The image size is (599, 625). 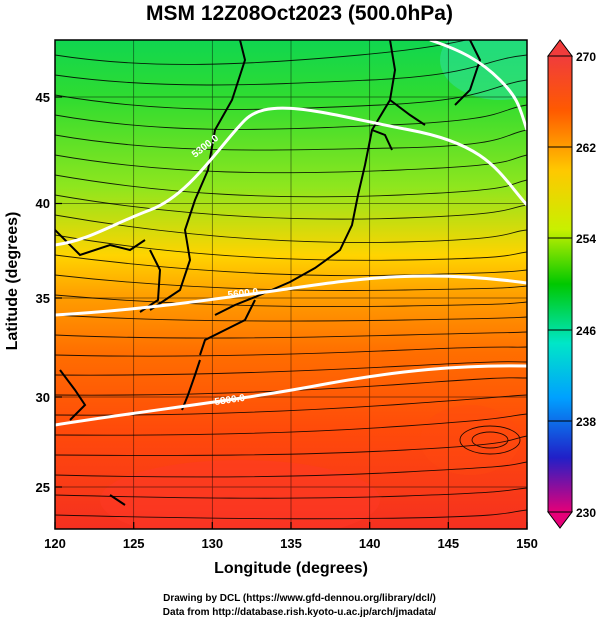 What do you see at coordinates (43, 97) in the screenshot?
I see `y-tick-label: 45` at bounding box center [43, 97].